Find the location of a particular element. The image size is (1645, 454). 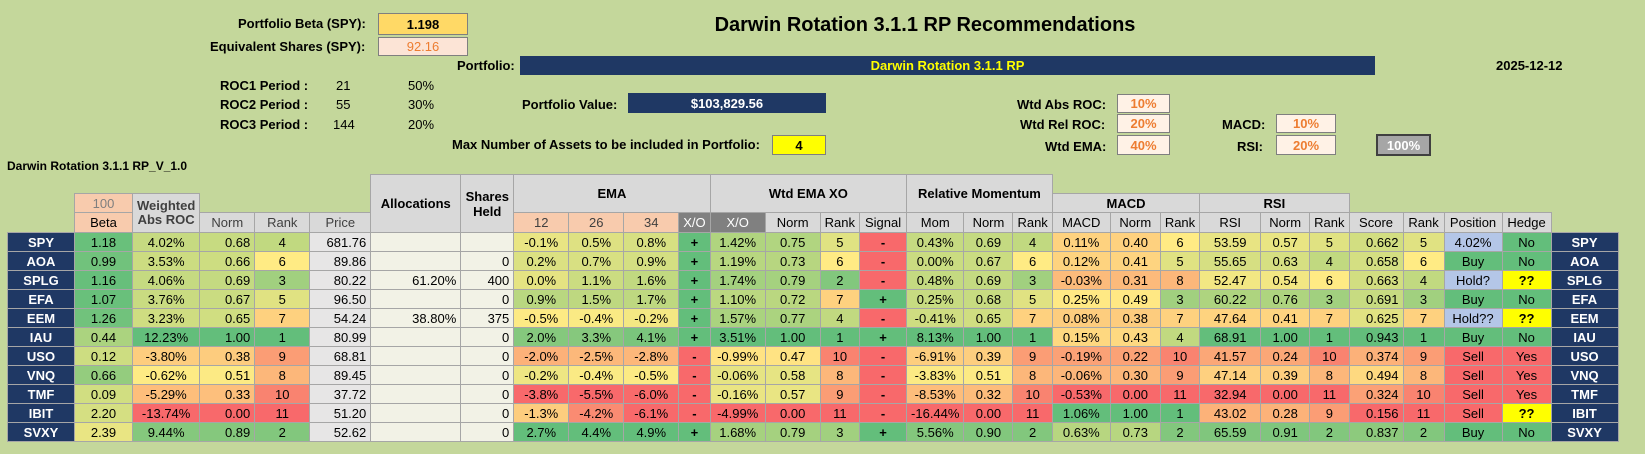

price-cell: 52.62 is located at coordinates (340, 432).